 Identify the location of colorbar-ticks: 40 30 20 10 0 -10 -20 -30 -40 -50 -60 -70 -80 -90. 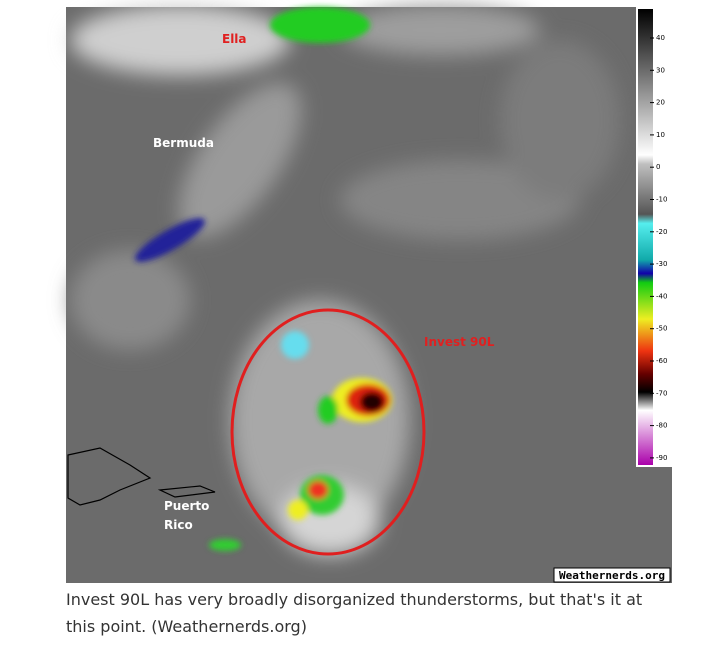
(658, 248).